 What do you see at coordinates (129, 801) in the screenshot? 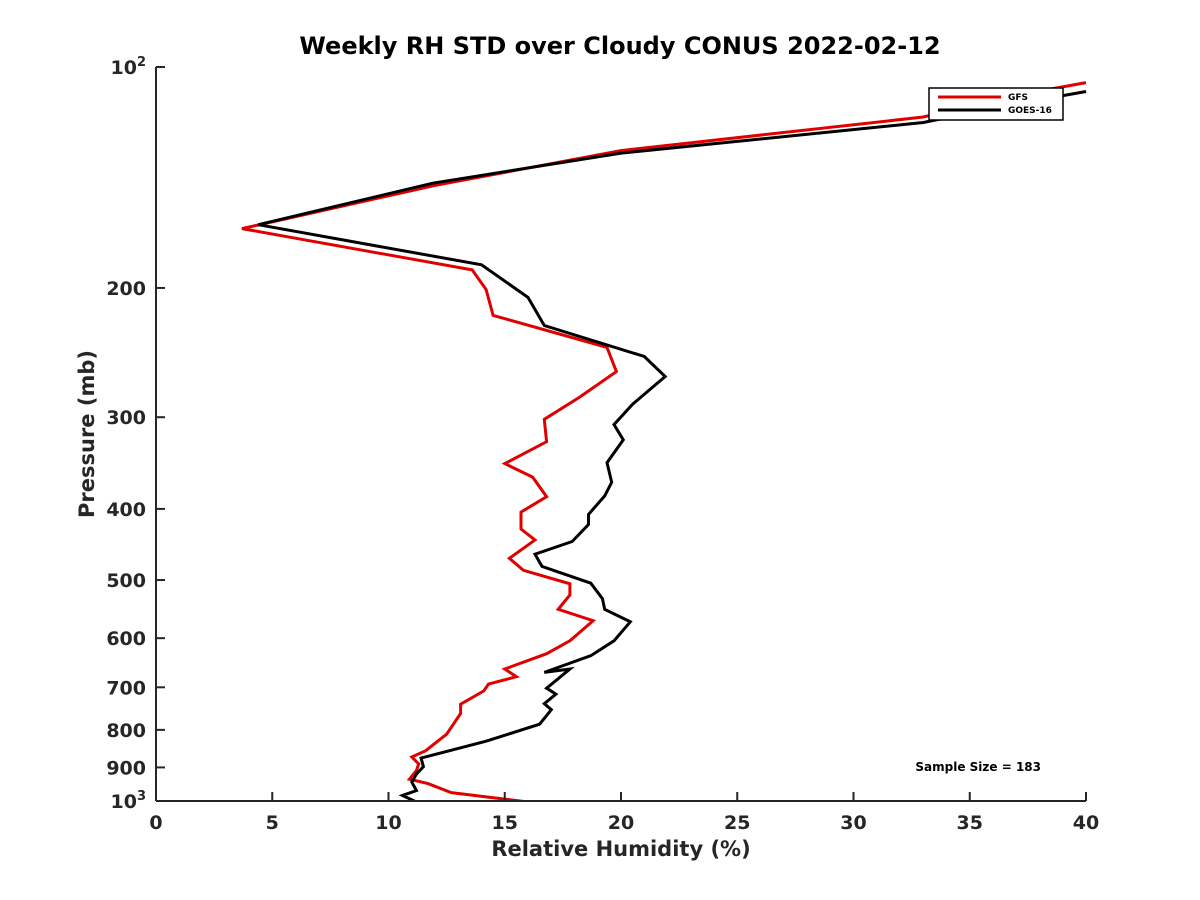
I see `y-tick-label: 10³` at bounding box center [129, 801].